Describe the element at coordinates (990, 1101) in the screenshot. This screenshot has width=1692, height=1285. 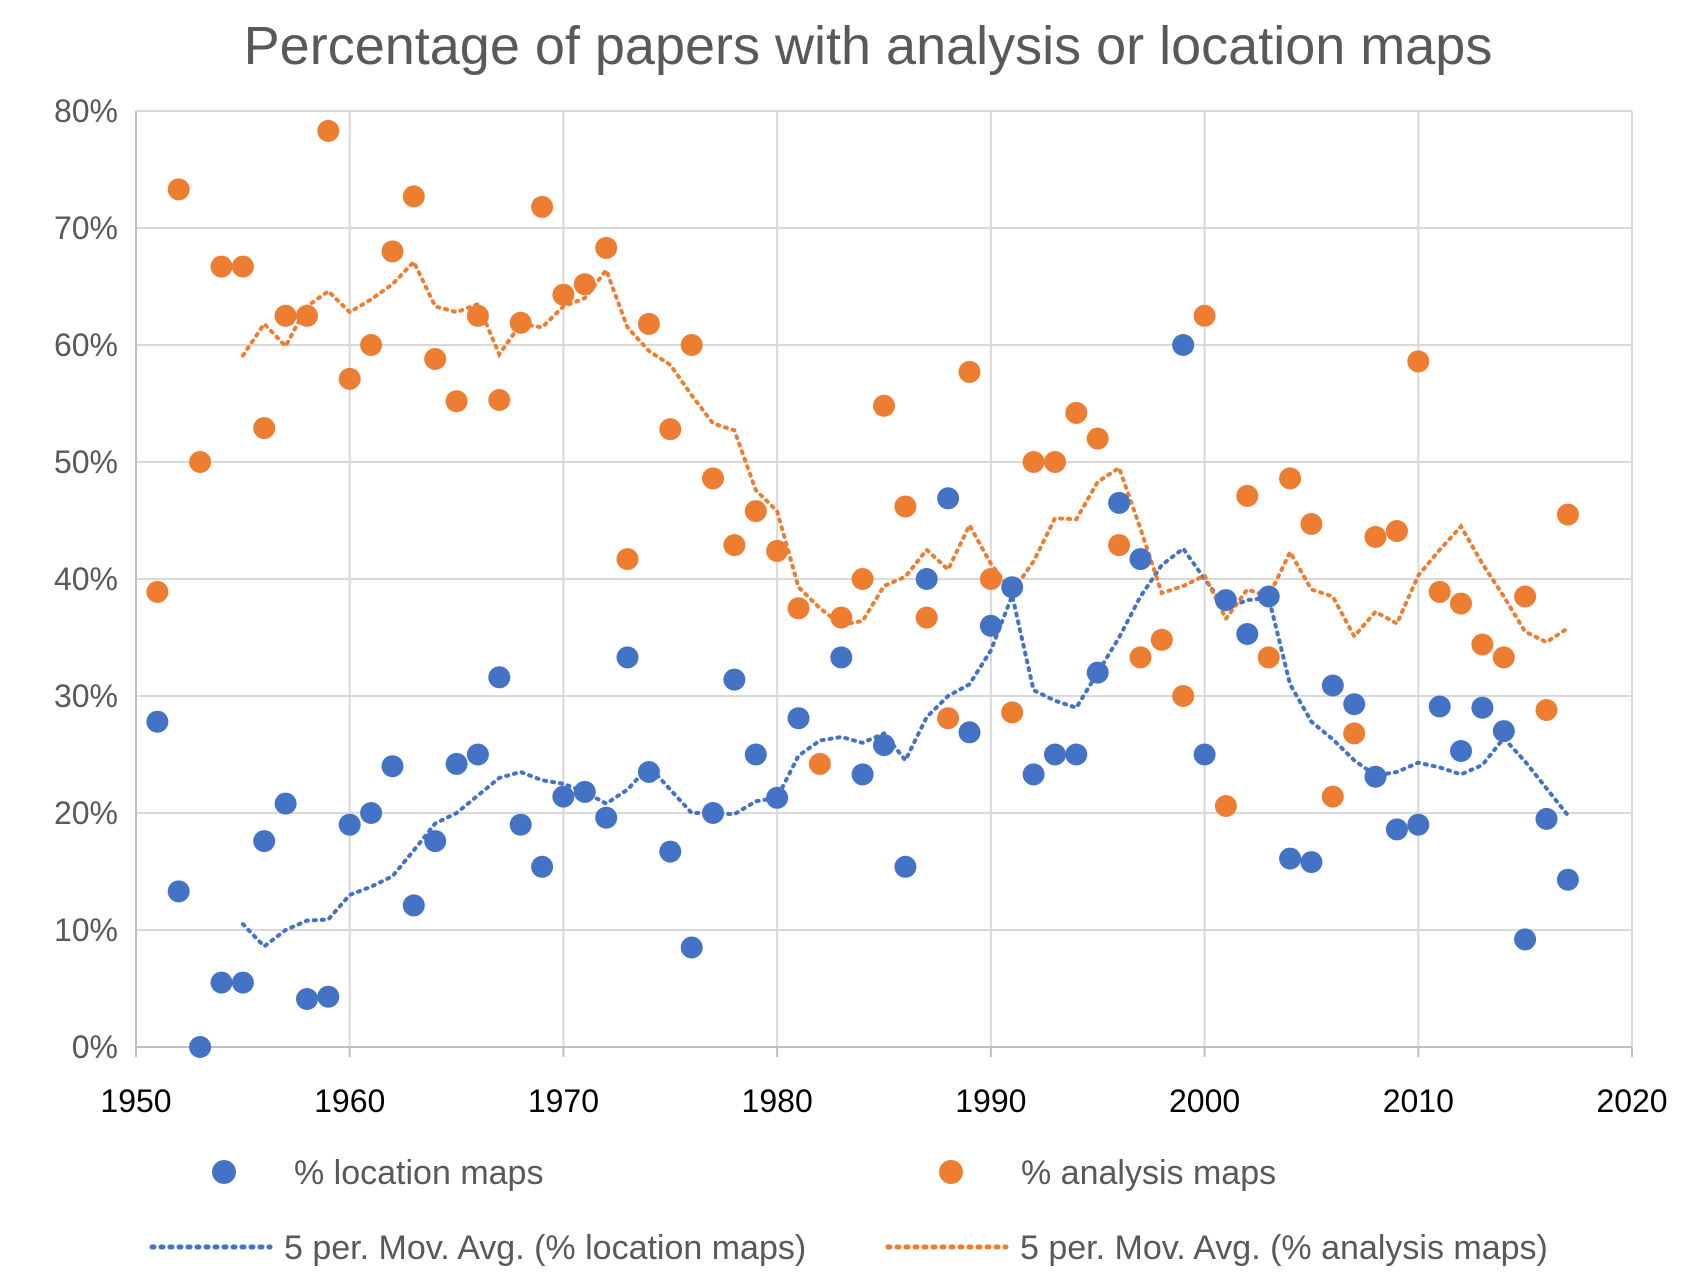
I see `x-tick-label: 1990` at that location.